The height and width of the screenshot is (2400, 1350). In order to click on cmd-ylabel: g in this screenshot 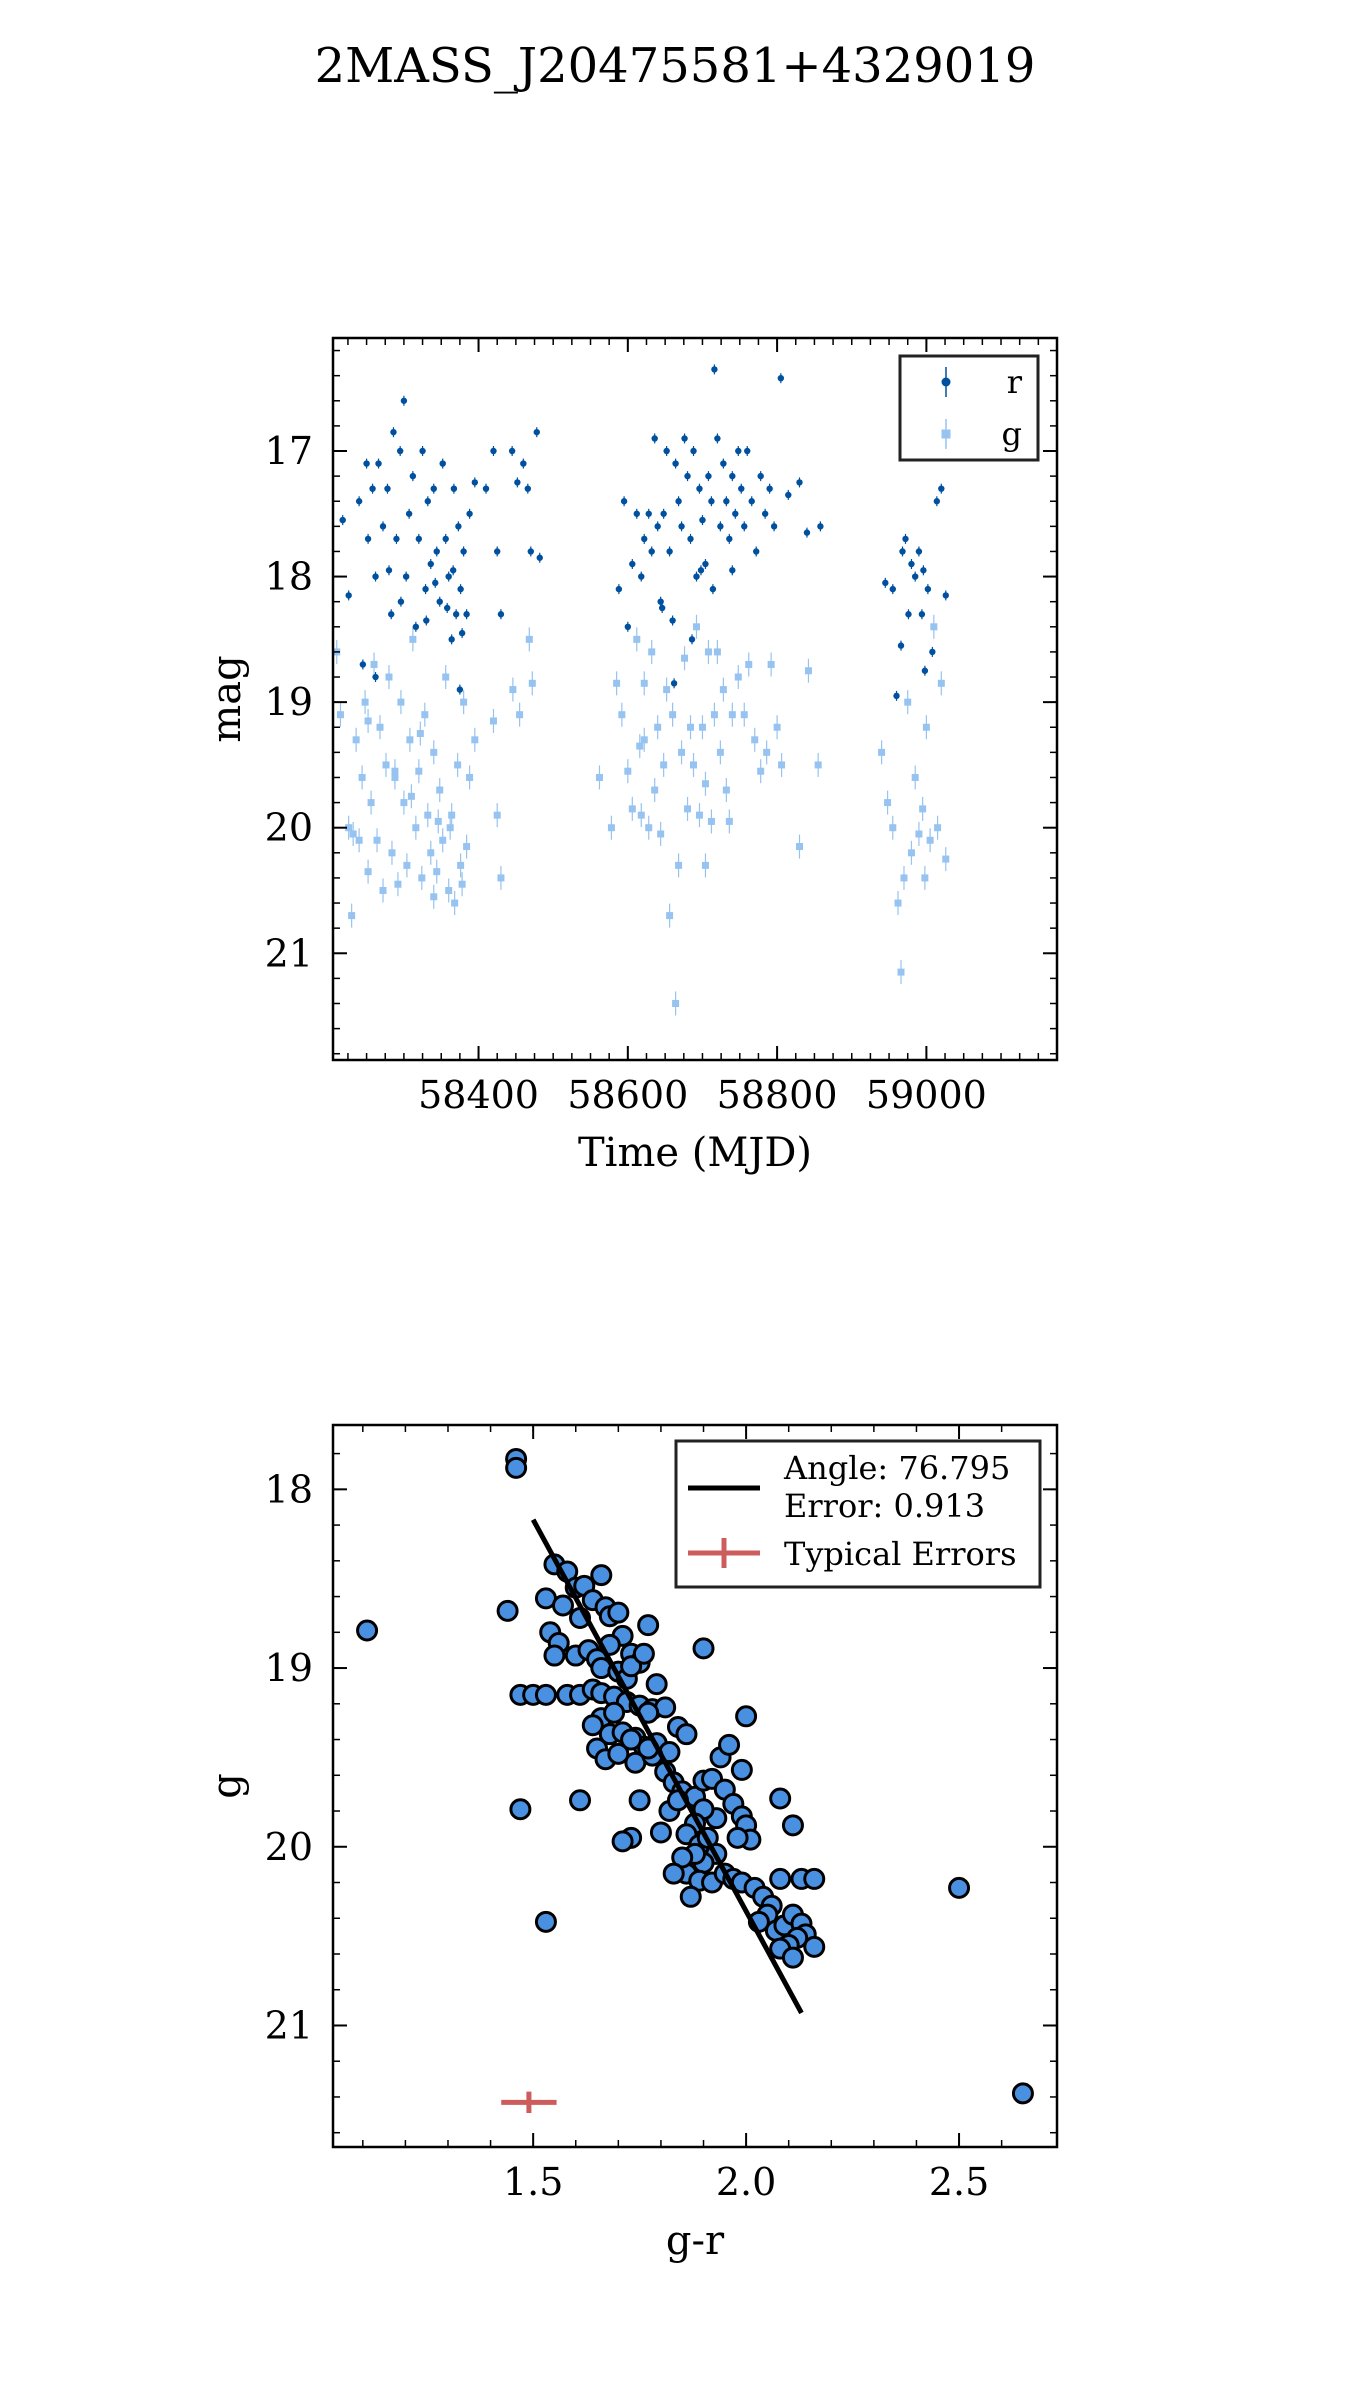, I will do `click(227, 1786)`.